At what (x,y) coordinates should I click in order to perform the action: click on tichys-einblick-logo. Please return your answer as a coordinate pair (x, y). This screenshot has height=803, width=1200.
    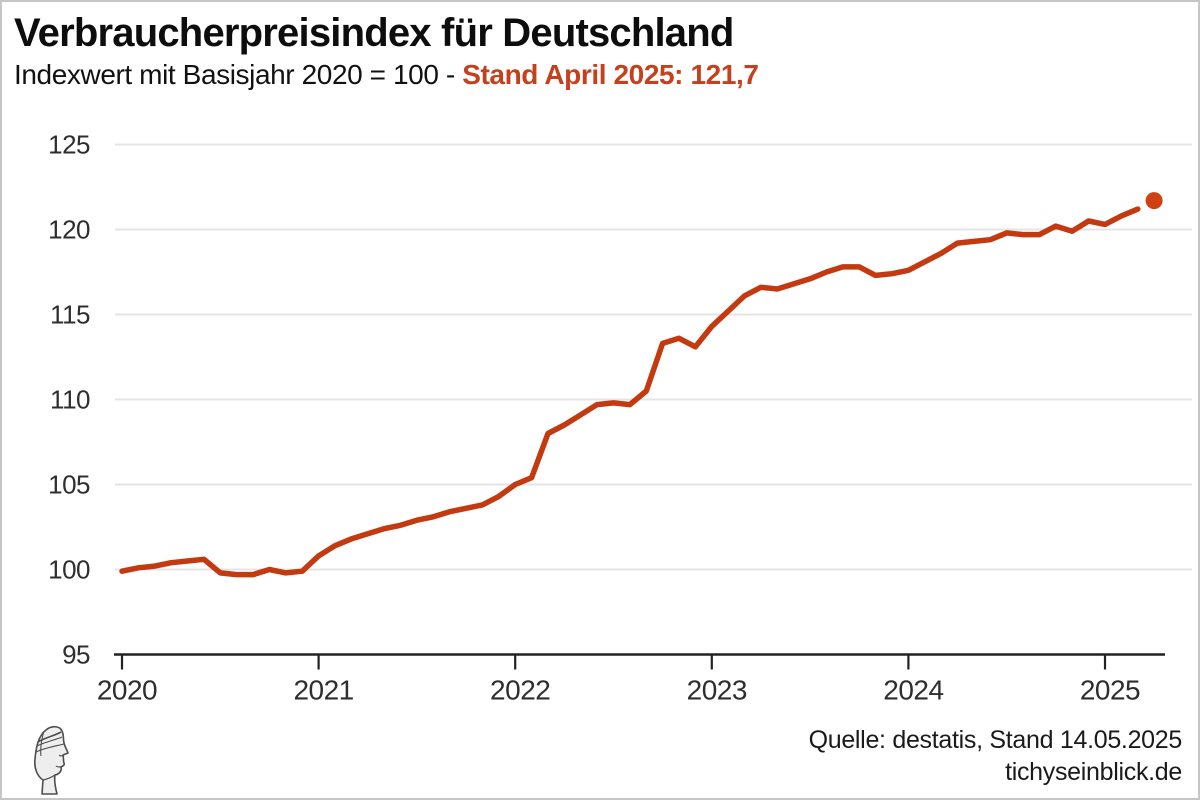
    Looking at the image, I should click on (52, 760).